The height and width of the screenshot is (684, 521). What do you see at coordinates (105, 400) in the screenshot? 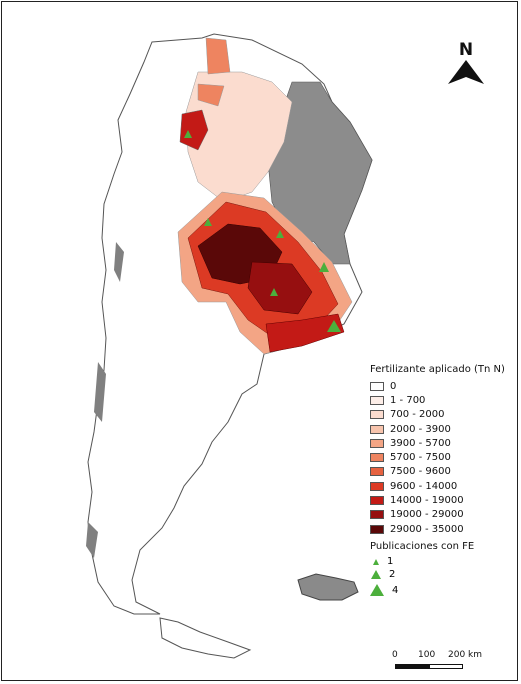
I see `andes-grey-area` at bounding box center [105, 400].